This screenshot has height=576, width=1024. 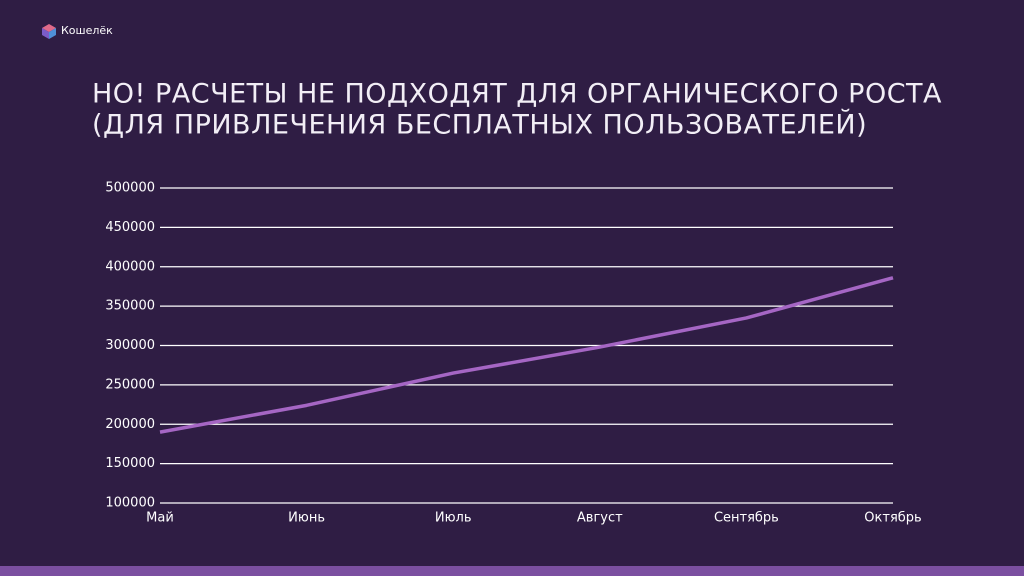 I want to click on y-tick-label: 150000, so click(x=130, y=463).